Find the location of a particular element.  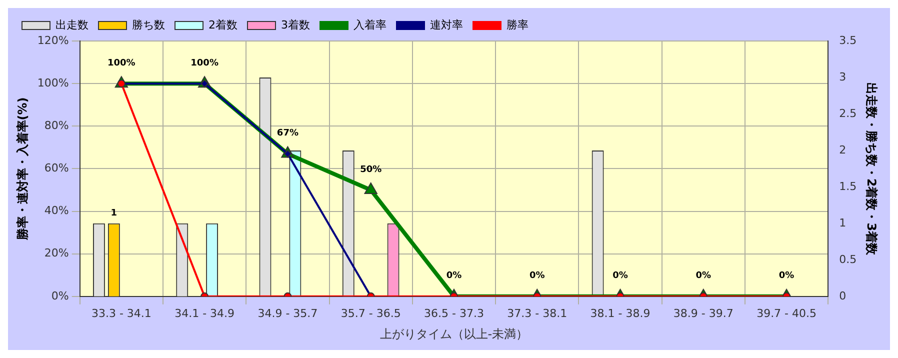

x-tick-label: 35.7 - 36.5 is located at coordinates (370, 313).